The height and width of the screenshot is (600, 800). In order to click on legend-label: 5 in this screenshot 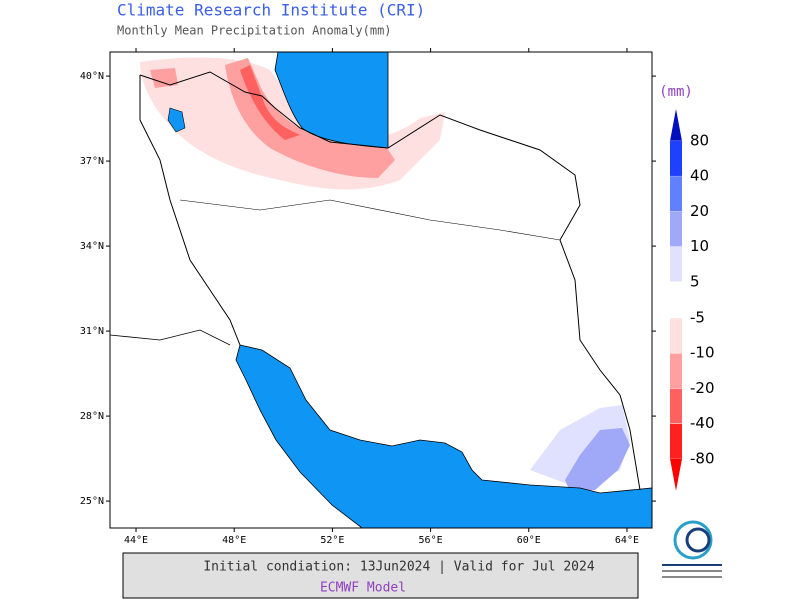, I will do `click(695, 281)`.